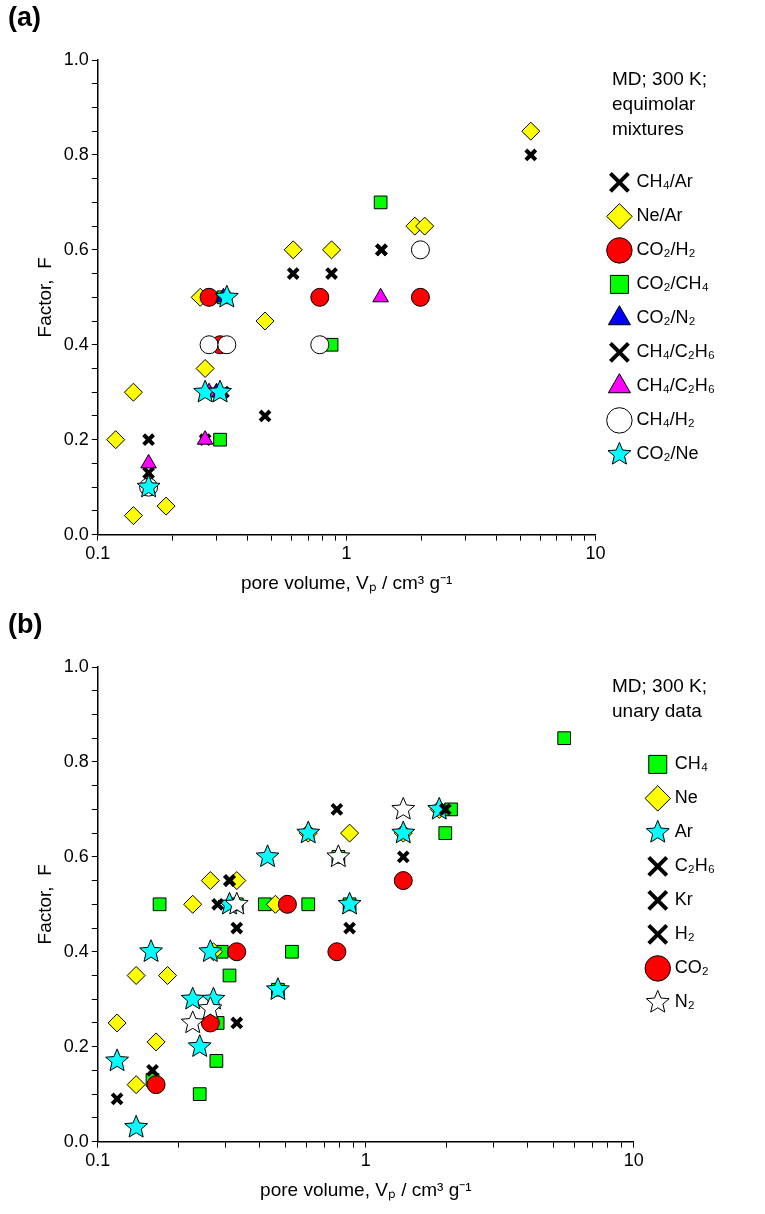 This screenshot has height=1214, width=765. What do you see at coordinates (25, 624) in the screenshot?
I see `chart-title: (b)` at bounding box center [25, 624].